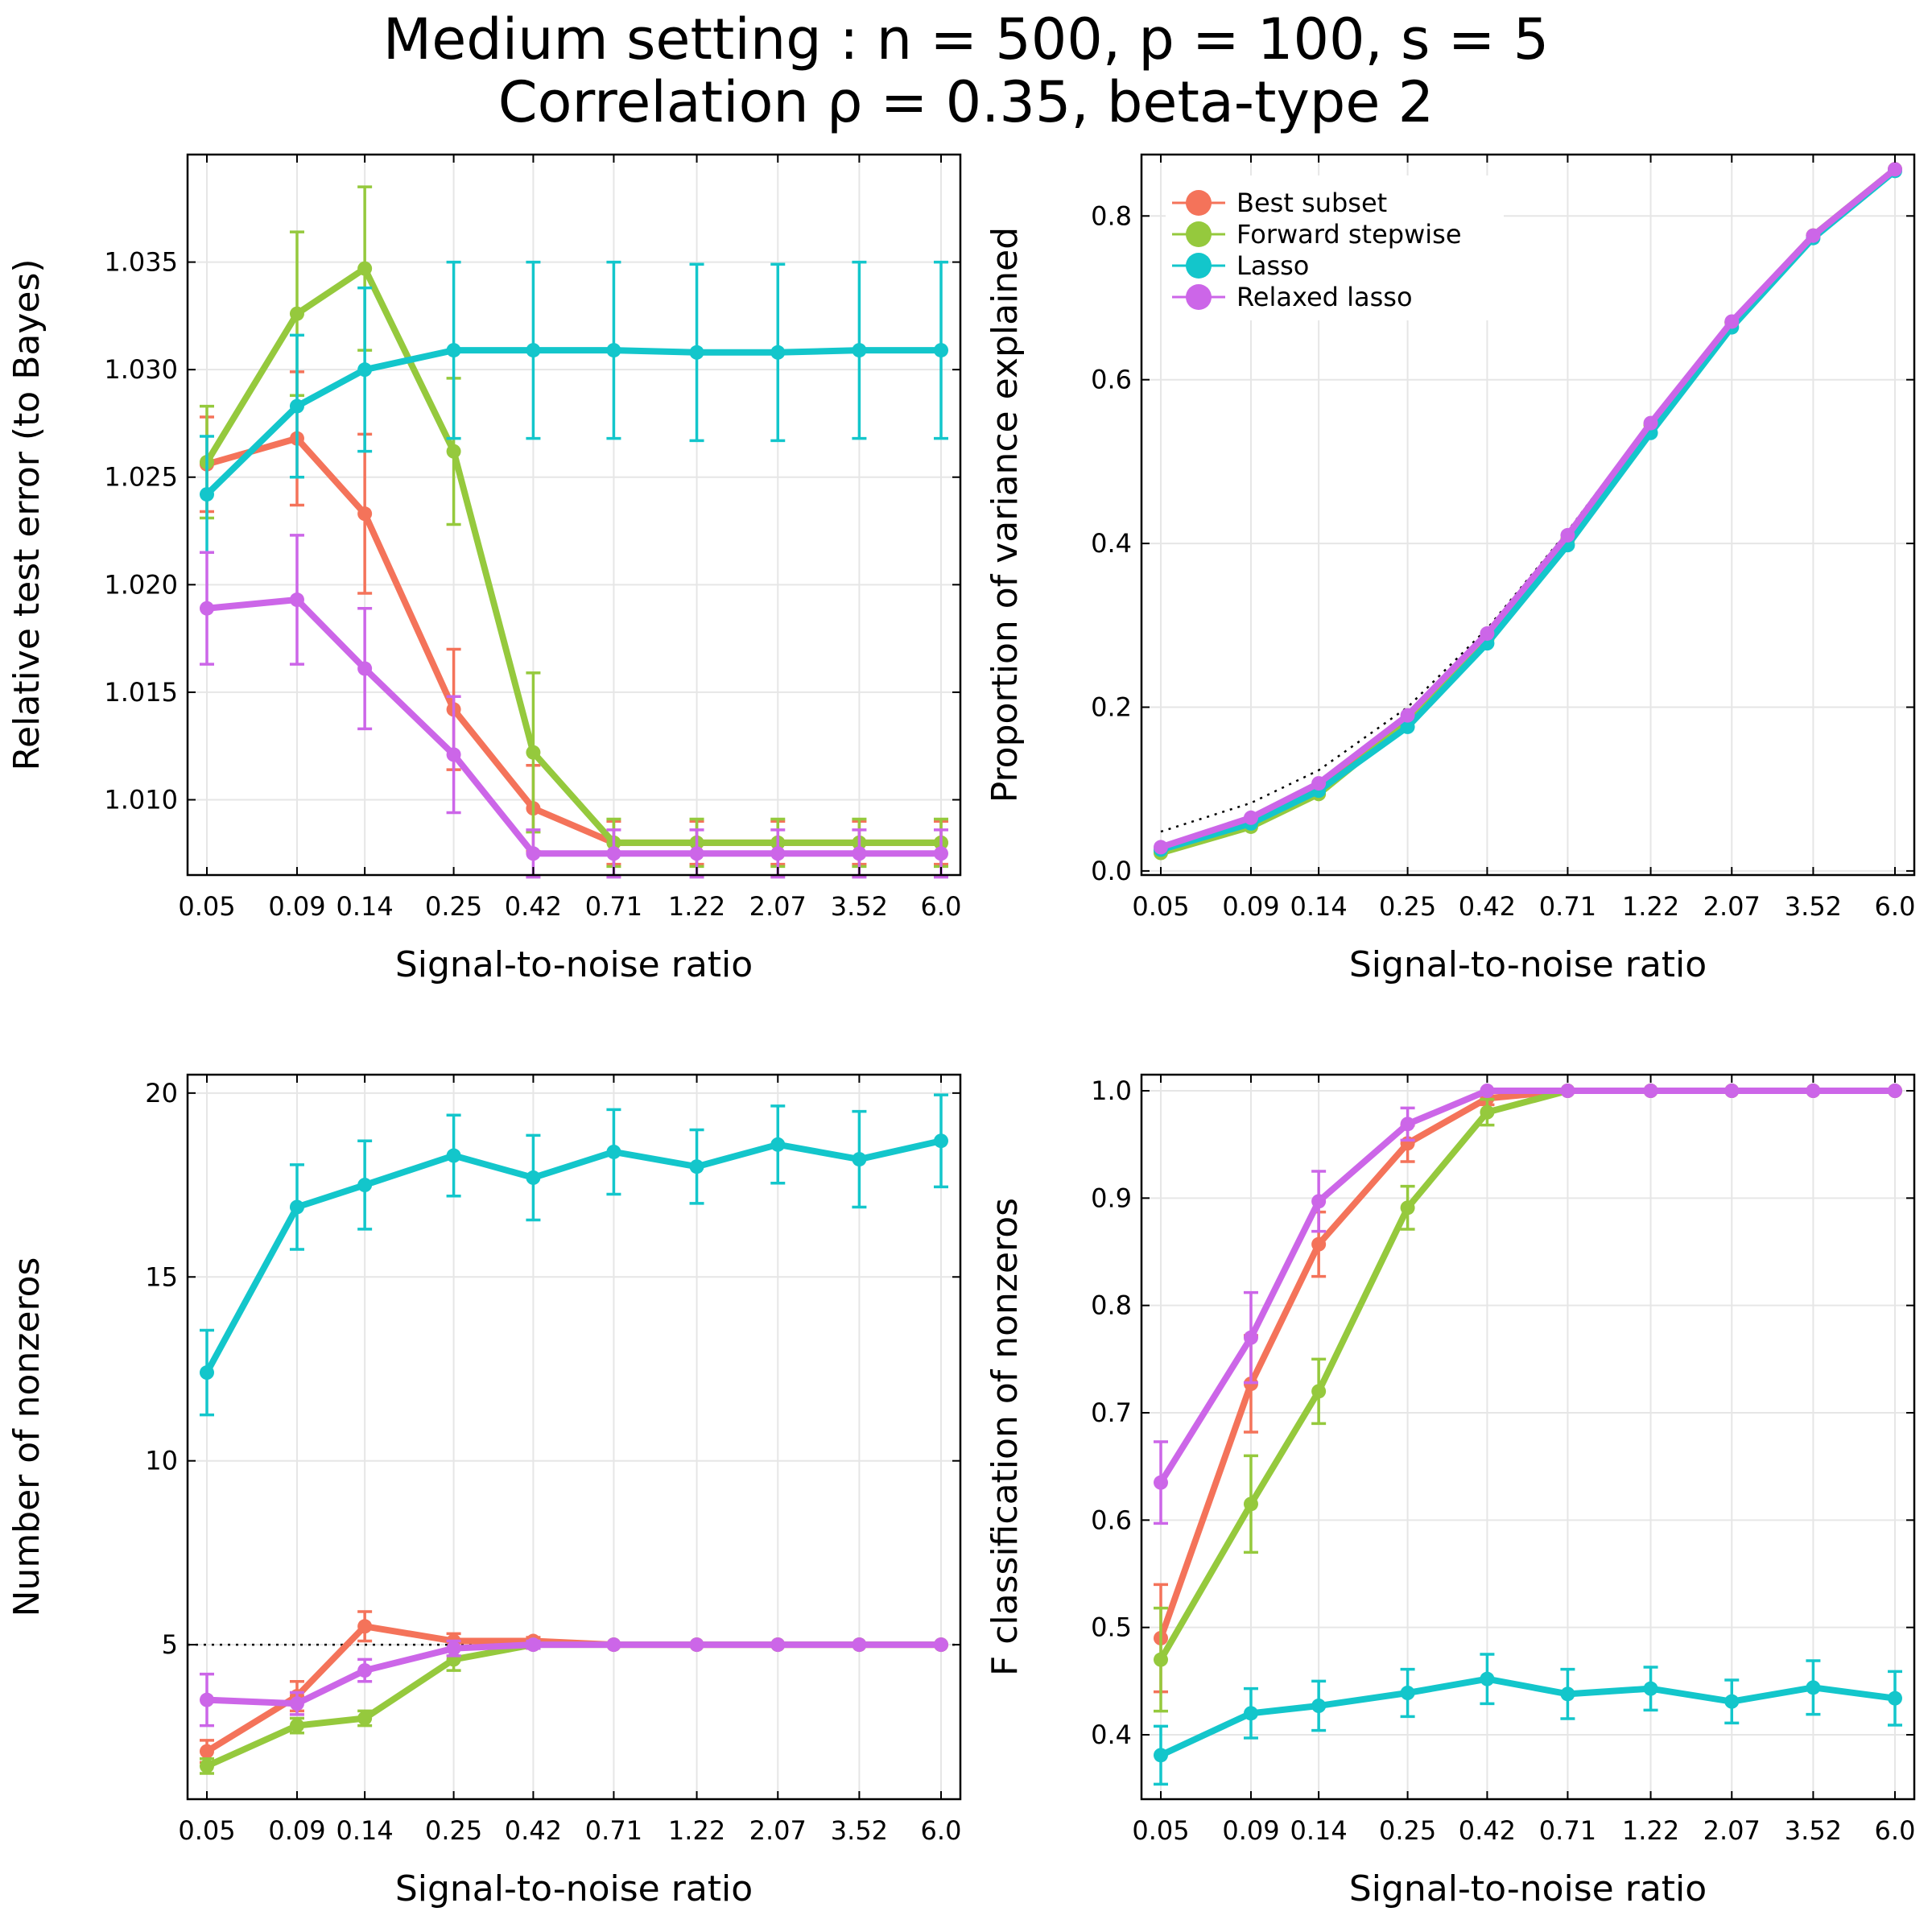 The image size is (1932, 1932). Describe the element at coordinates (206, 1830) in the screenshot. I see `x-tick-label: 0.05` at that location.